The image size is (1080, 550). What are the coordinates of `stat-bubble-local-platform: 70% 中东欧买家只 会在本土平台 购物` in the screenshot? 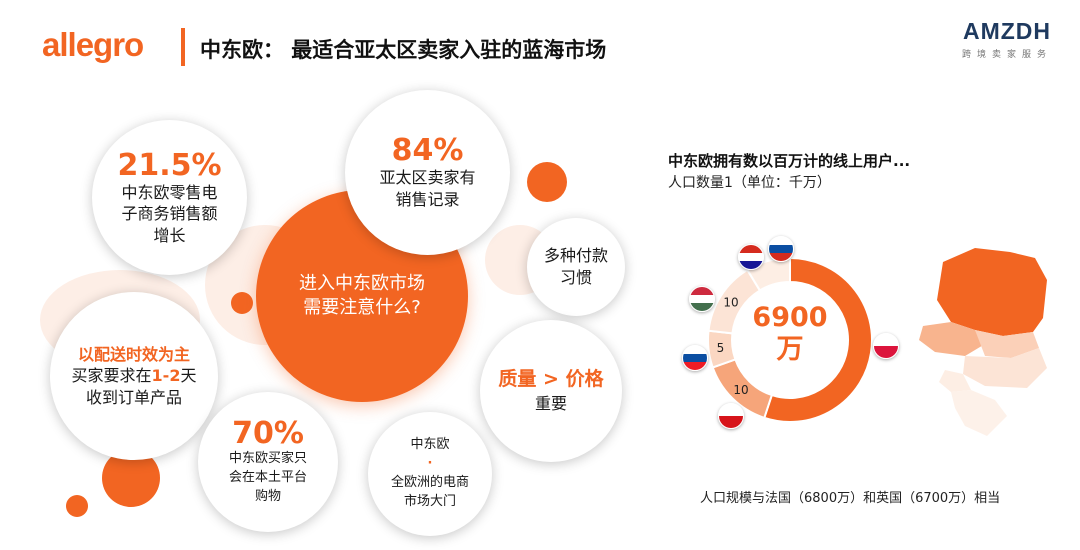 It's located at (268, 462).